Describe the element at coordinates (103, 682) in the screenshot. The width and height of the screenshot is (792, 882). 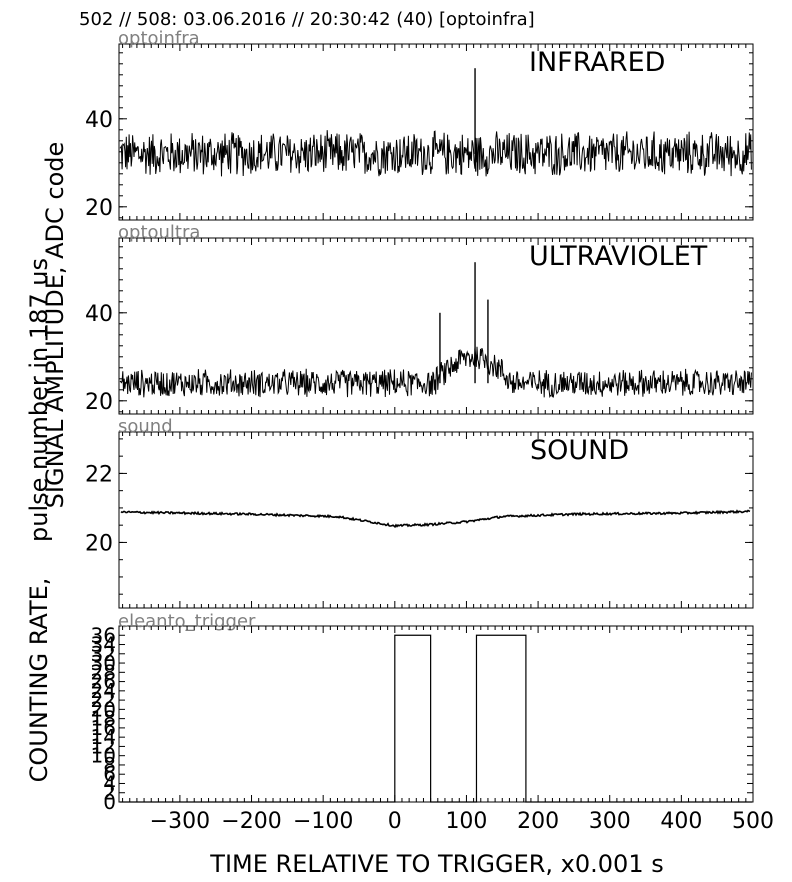
I see `y-tick-label: 26` at that location.